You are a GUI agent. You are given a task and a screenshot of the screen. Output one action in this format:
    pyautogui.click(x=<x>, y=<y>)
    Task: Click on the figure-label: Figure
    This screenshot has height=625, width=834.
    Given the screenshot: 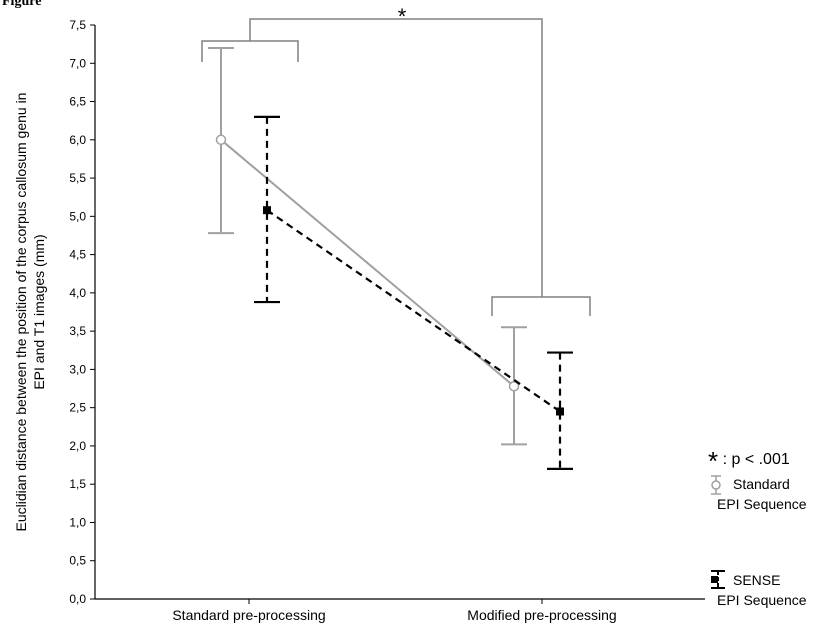 What is the action you would take?
    pyautogui.click(x=22, y=4)
    